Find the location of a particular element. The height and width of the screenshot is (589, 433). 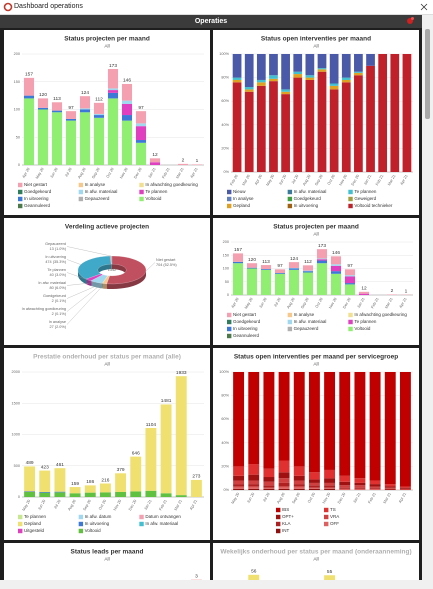

total-label: 379 is located at coordinates (121, 470).